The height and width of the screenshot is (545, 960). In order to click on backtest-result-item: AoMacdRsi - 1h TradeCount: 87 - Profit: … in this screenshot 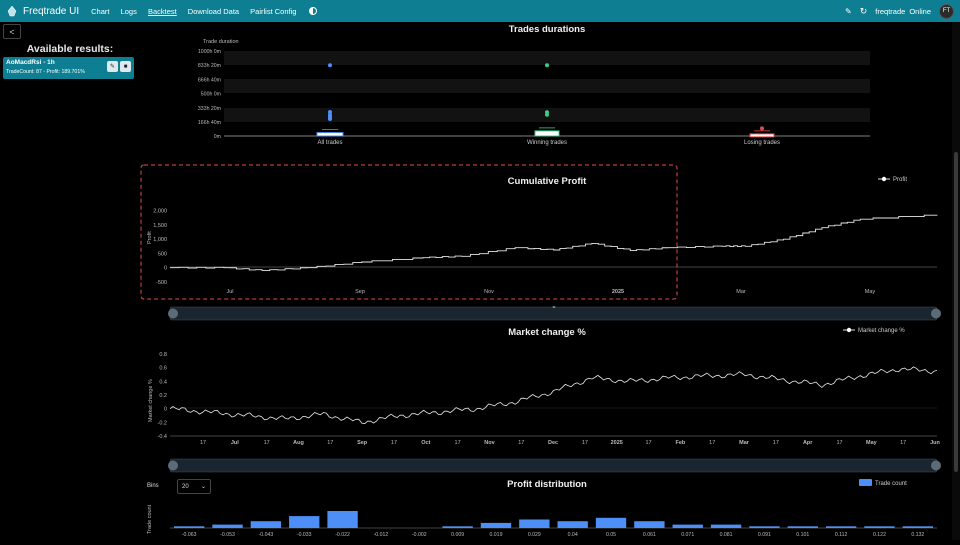, I will do `click(68, 68)`.